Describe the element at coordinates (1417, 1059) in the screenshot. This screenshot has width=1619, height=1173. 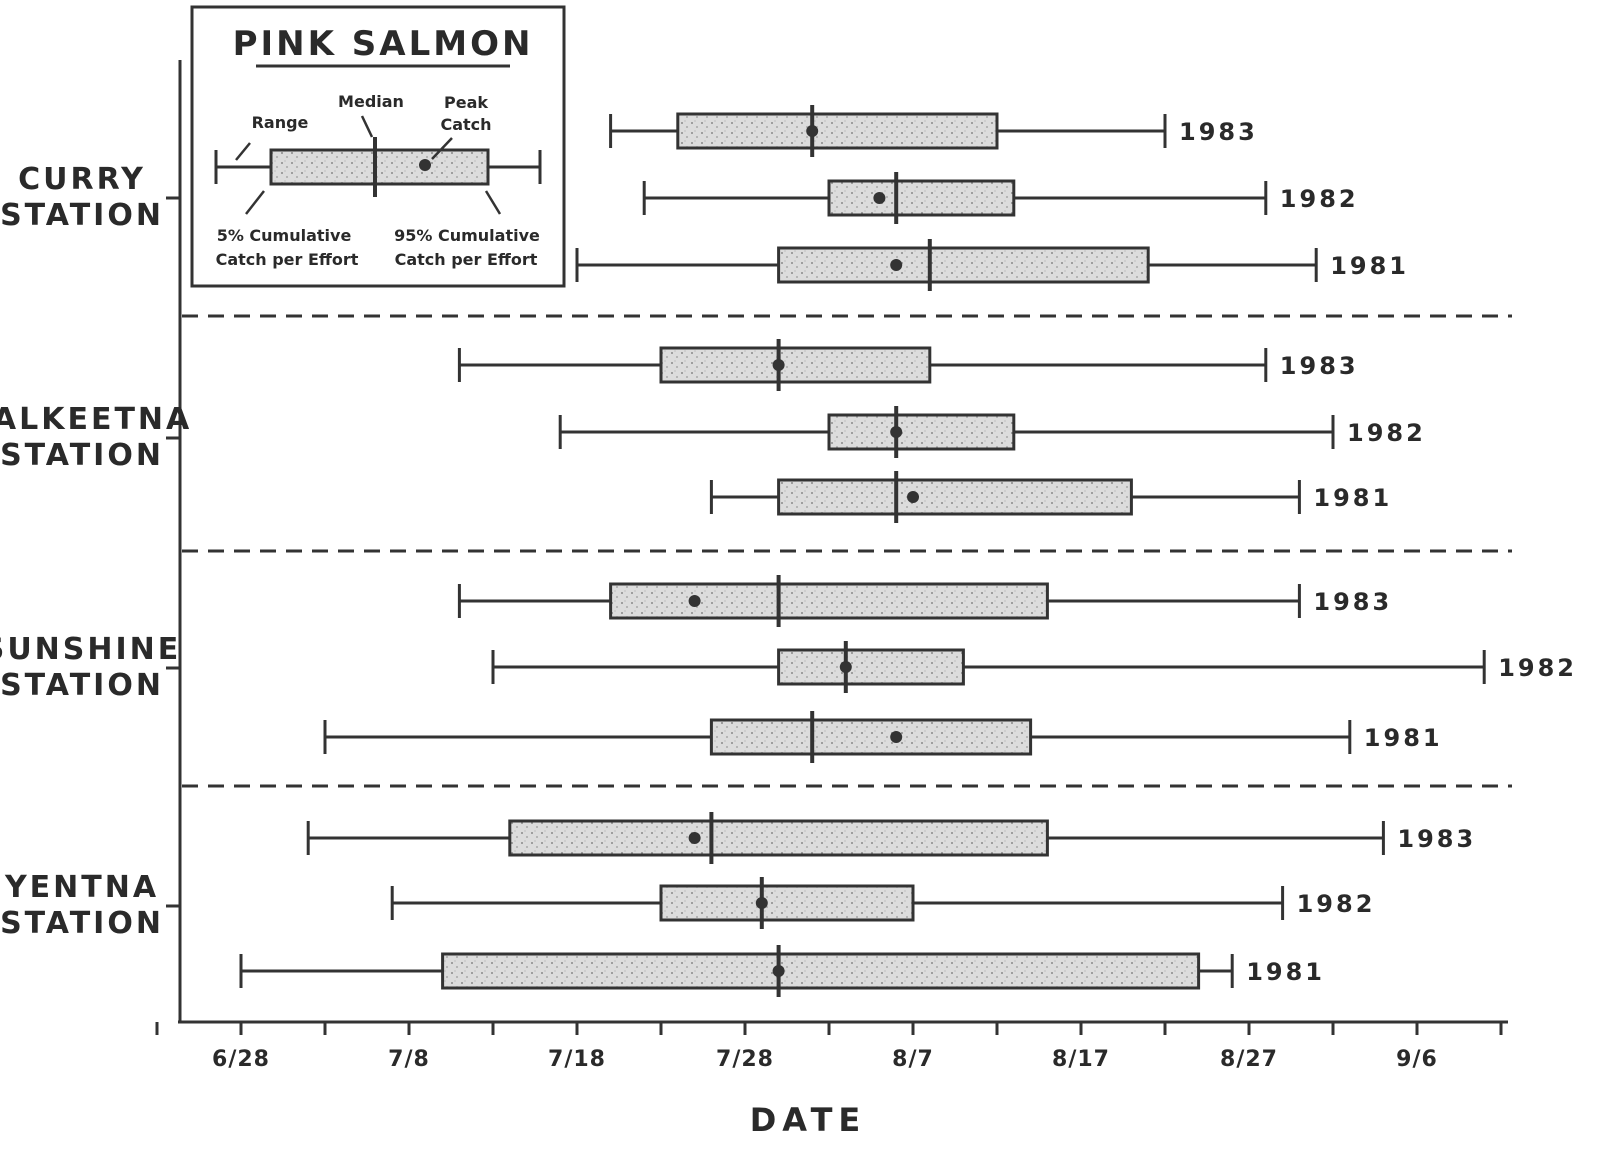
I see `x-tick-label: 9/6` at that location.